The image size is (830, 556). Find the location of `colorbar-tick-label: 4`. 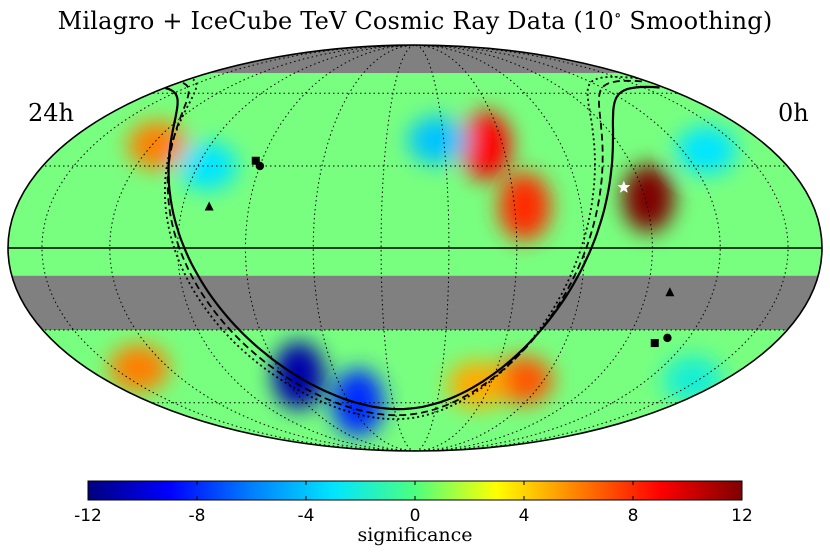

colorbar-tick-label: 4 is located at coordinates (524, 516).